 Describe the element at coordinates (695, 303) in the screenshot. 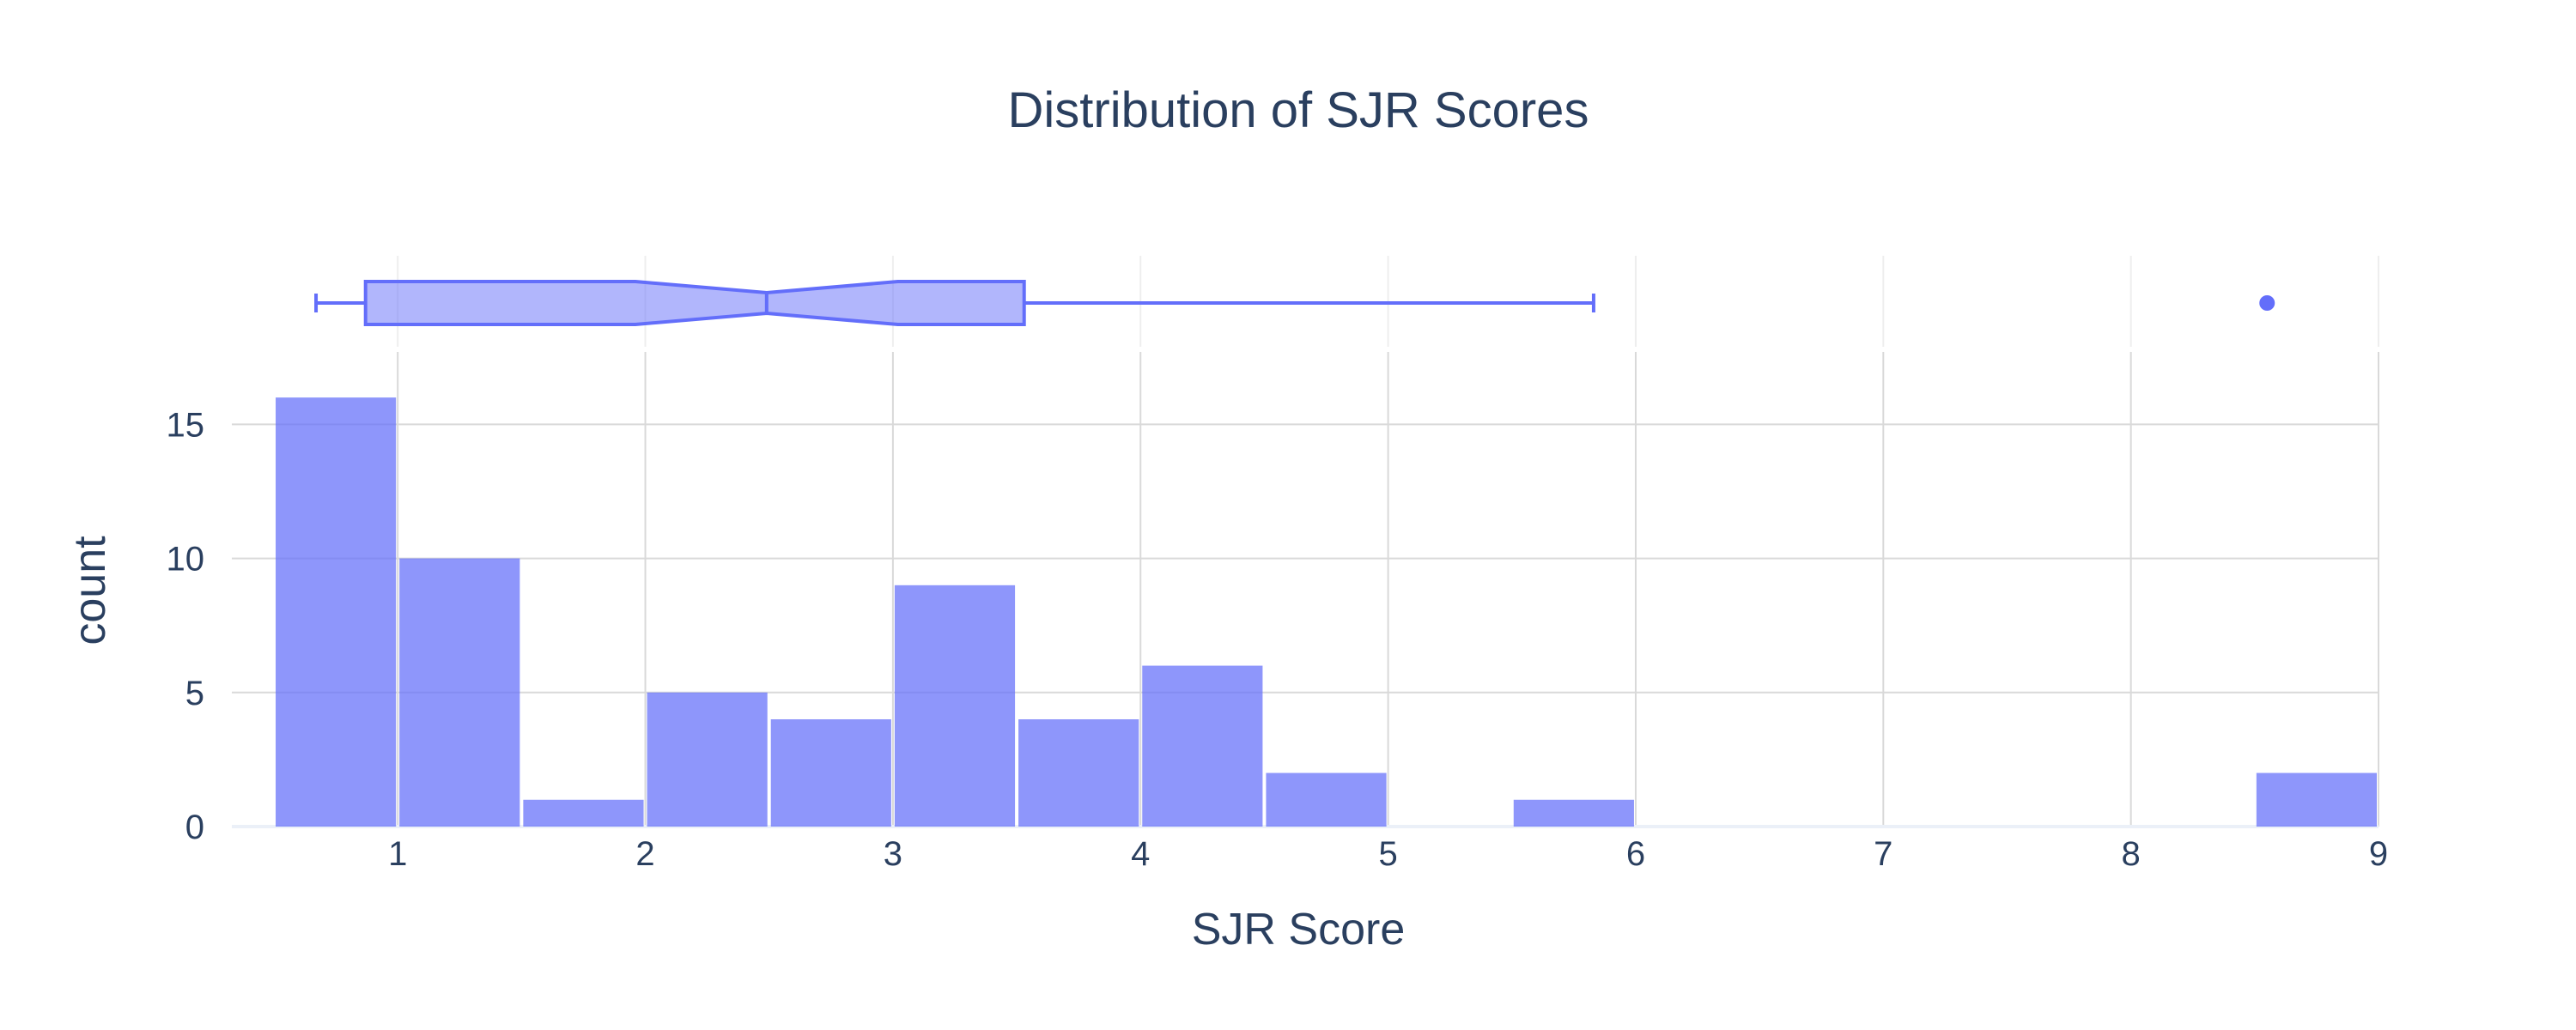

I see `box-body` at that location.